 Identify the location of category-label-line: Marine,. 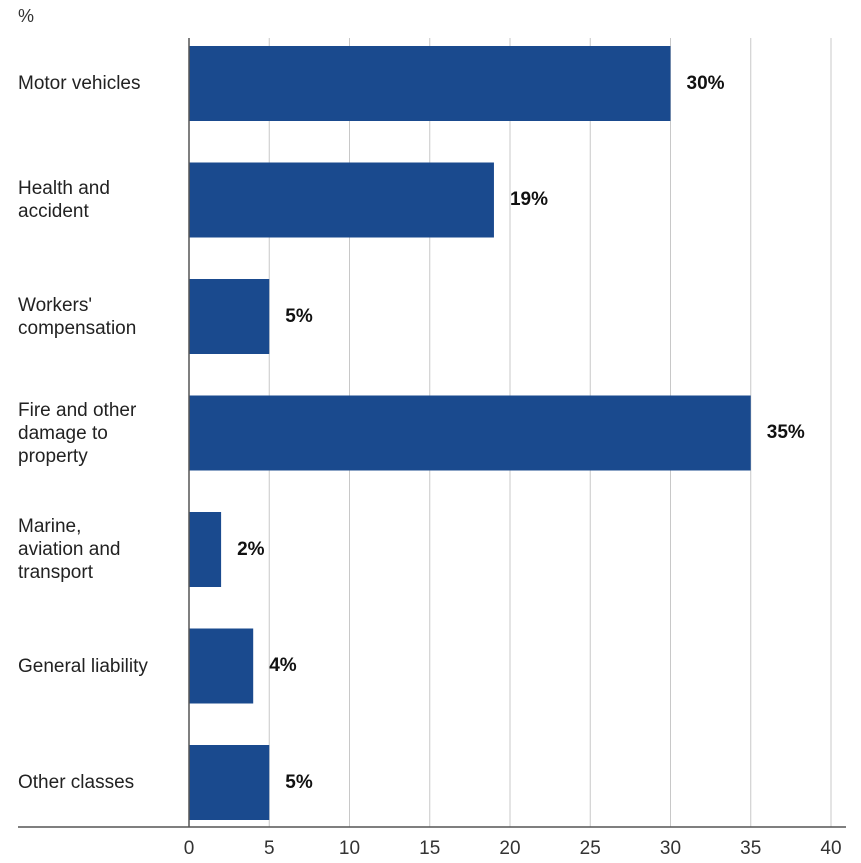
(50, 526).